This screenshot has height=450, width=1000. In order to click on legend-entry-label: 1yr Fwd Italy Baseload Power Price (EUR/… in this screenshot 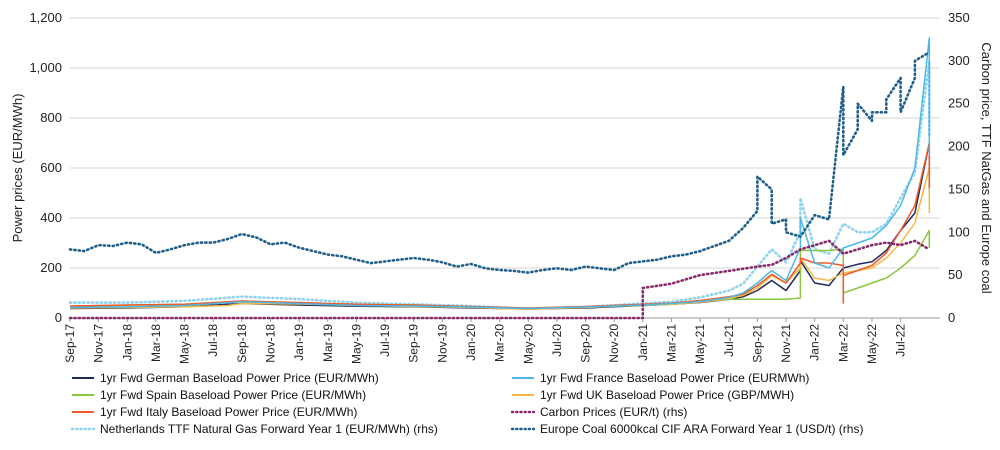, I will do `click(228, 412)`.